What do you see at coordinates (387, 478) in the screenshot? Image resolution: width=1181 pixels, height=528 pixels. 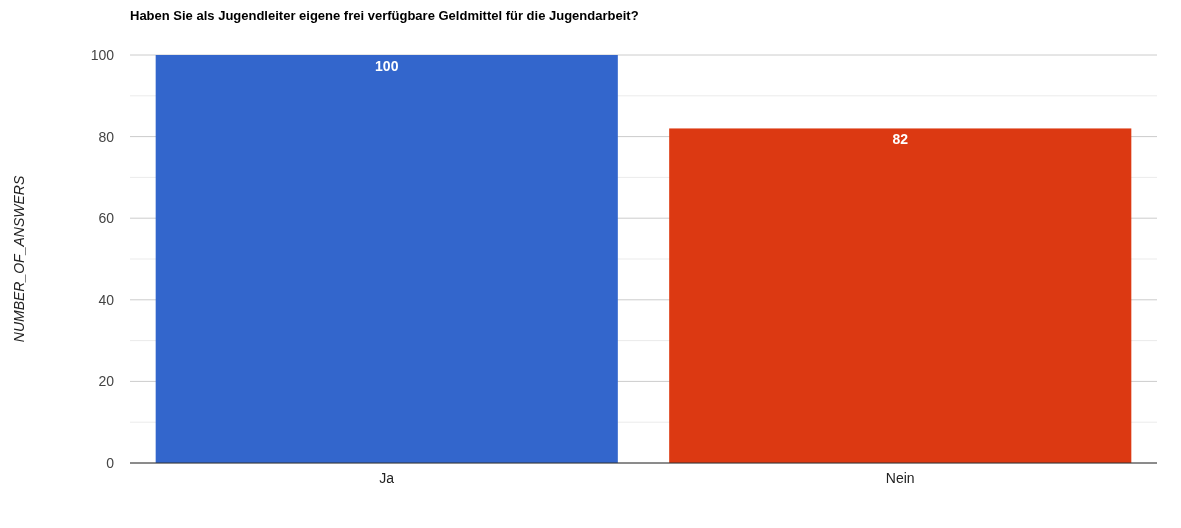 I see `x-tick-label: Ja` at bounding box center [387, 478].